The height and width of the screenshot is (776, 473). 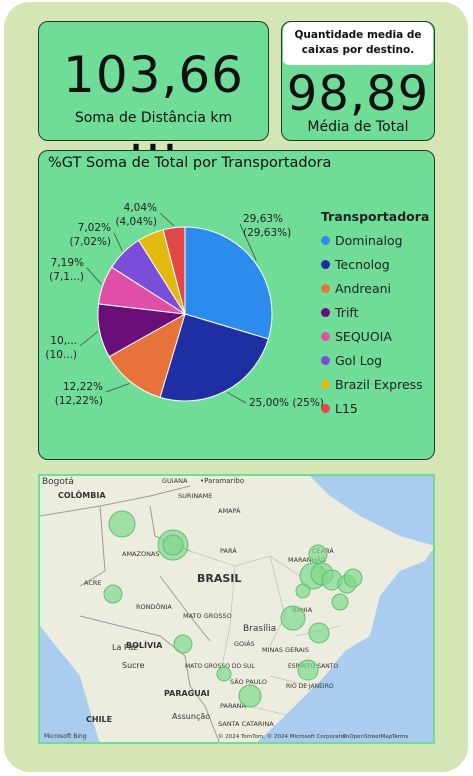 What do you see at coordinates (244, 643) in the screenshot?
I see `map-label-goias: GOIÁS` at bounding box center [244, 643].